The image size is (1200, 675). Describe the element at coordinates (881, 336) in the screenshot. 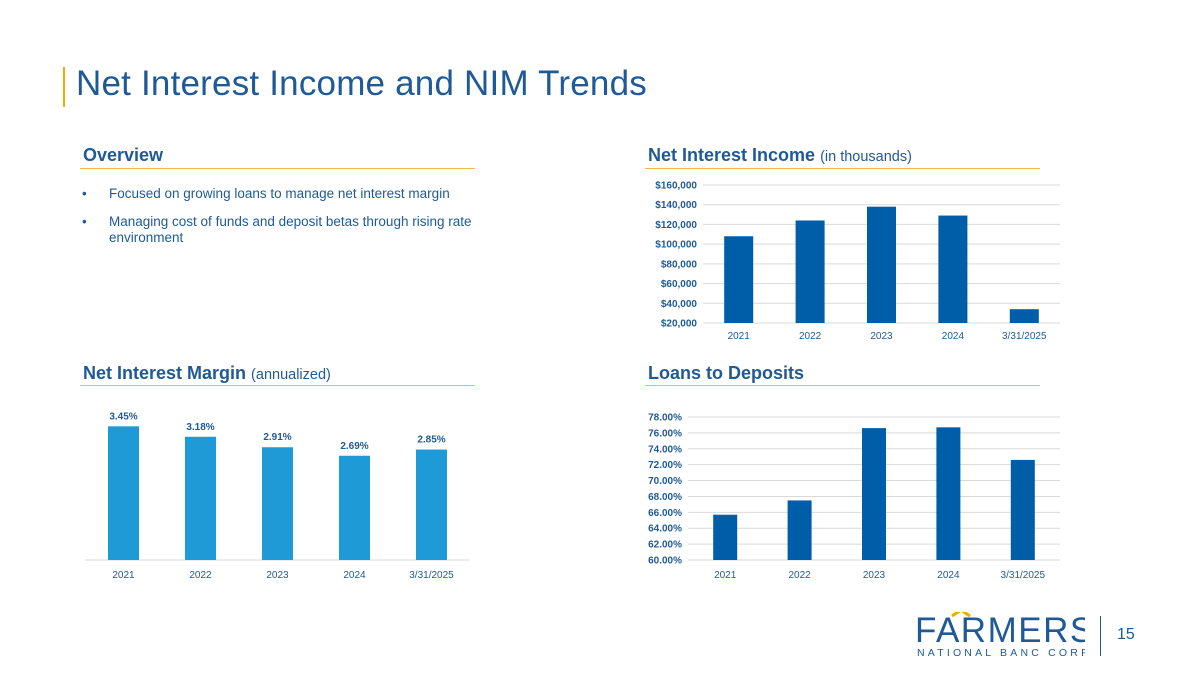

I see `nii-xtick-label: 2023` at that location.